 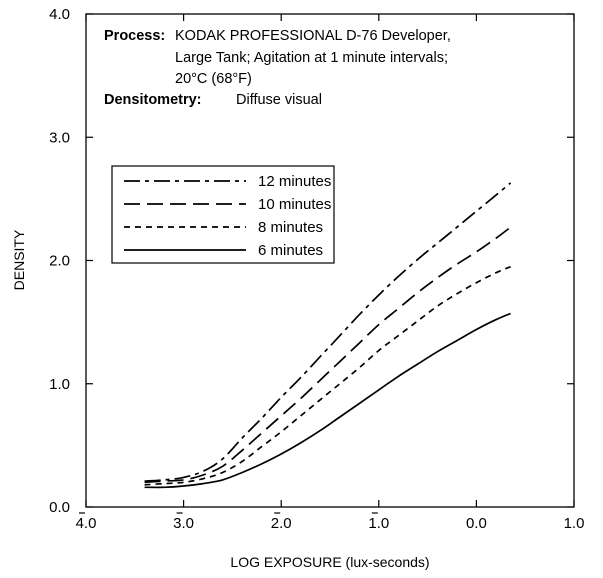 I want to click on y-tick-label: 0.0, so click(x=59, y=507).